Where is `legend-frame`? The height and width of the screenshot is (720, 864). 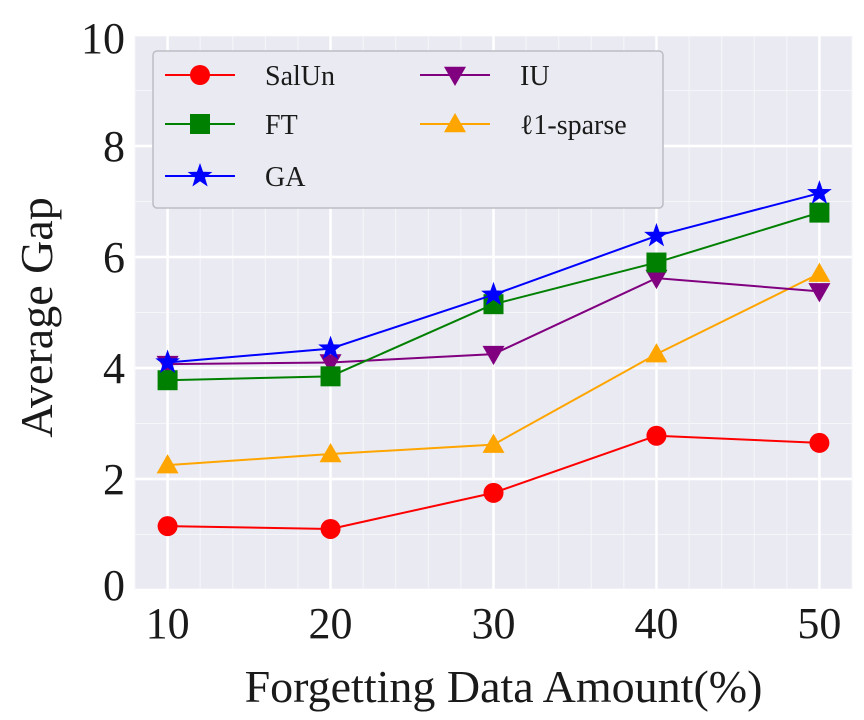
legend-frame is located at coordinates (408, 129).